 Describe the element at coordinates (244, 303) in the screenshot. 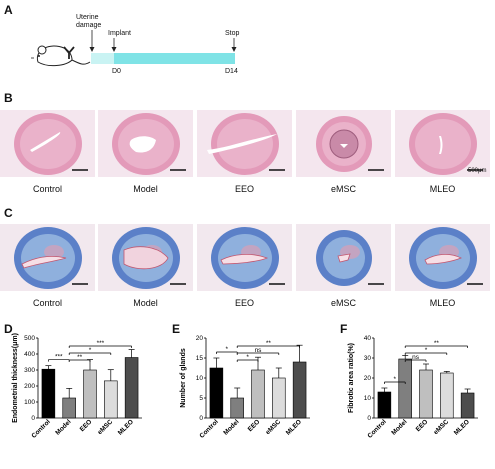

I see `masson-label-eeo: EEO` at that location.